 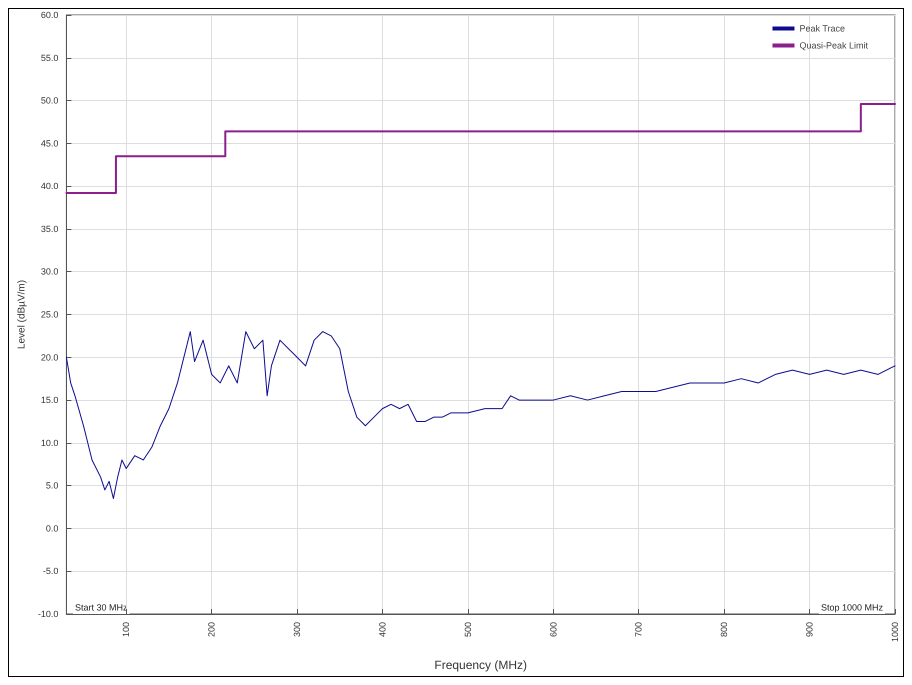 I want to click on x-axis-title: Frequency (MHz), so click(x=481, y=665).